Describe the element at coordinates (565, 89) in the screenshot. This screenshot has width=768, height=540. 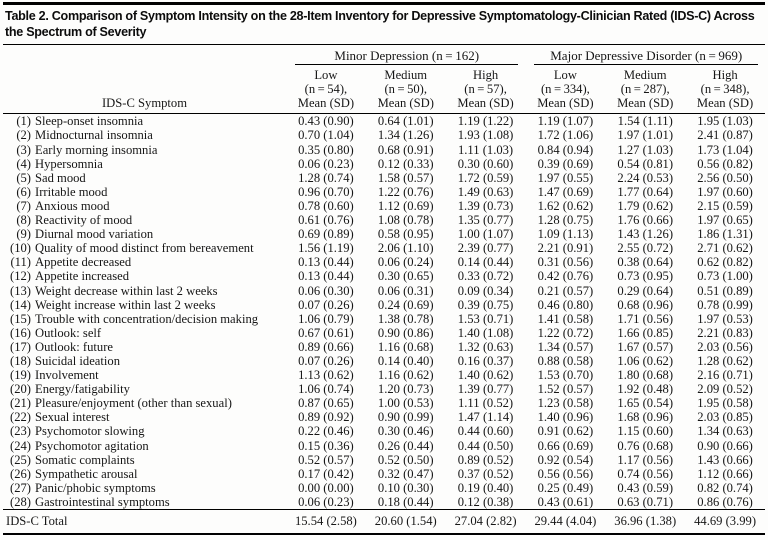
I see `column-header-line: (n = 334),` at that location.